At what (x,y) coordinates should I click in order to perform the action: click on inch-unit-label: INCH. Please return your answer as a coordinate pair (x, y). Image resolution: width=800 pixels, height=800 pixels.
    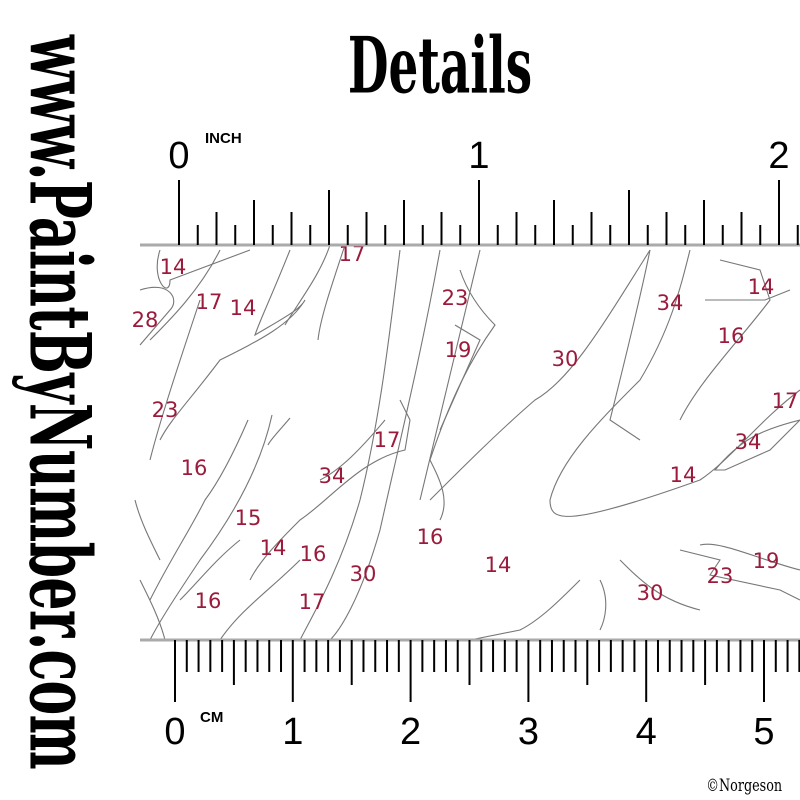
    Looking at the image, I should click on (223, 138).